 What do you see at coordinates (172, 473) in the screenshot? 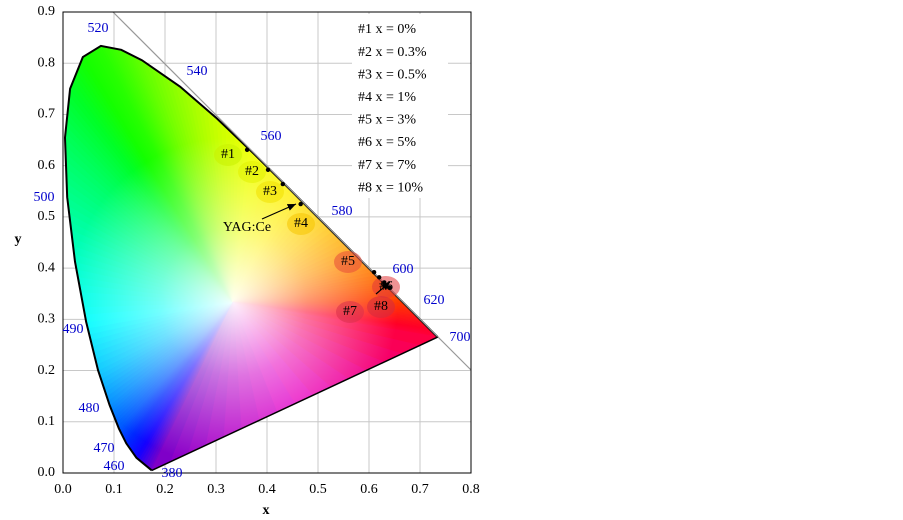
I see `wavelength-label: 380` at bounding box center [172, 473].